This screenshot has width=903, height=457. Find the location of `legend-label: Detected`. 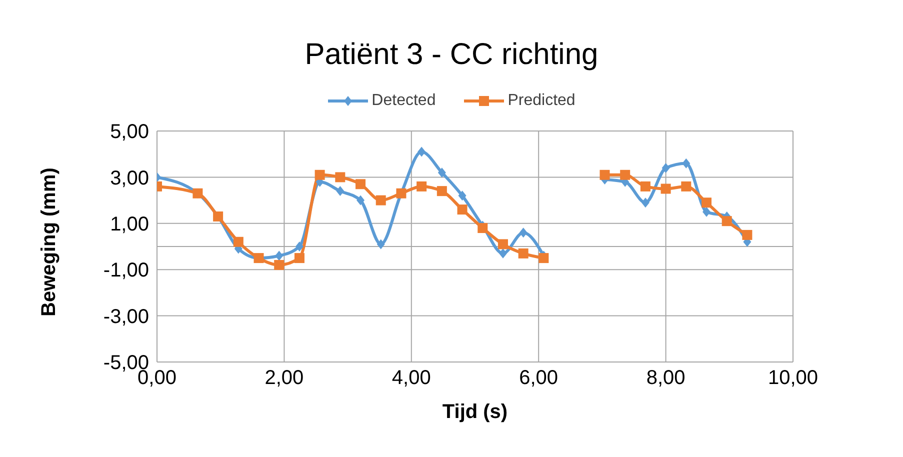

legend-label: Detected is located at coordinates (403, 100).